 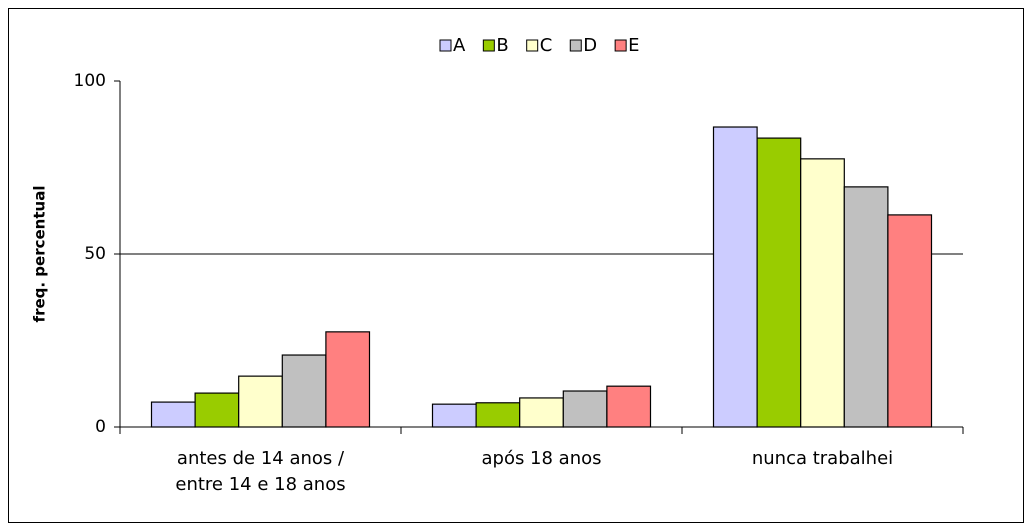 I want to click on x-tick-label: após 18 anos, so click(x=541, y=458).